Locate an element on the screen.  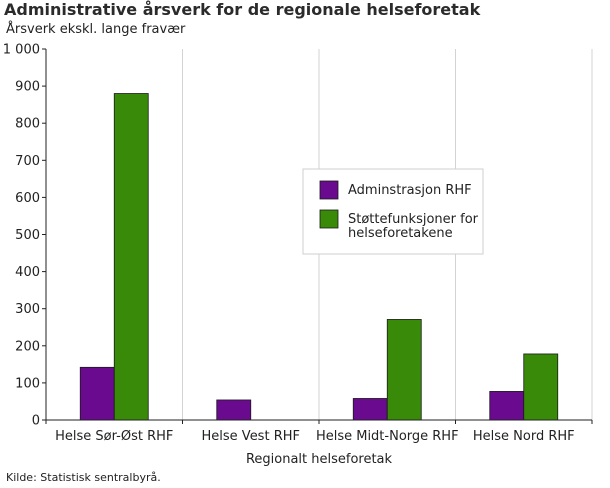
y-tick-label: 0 is located at coordinates (36, 421).